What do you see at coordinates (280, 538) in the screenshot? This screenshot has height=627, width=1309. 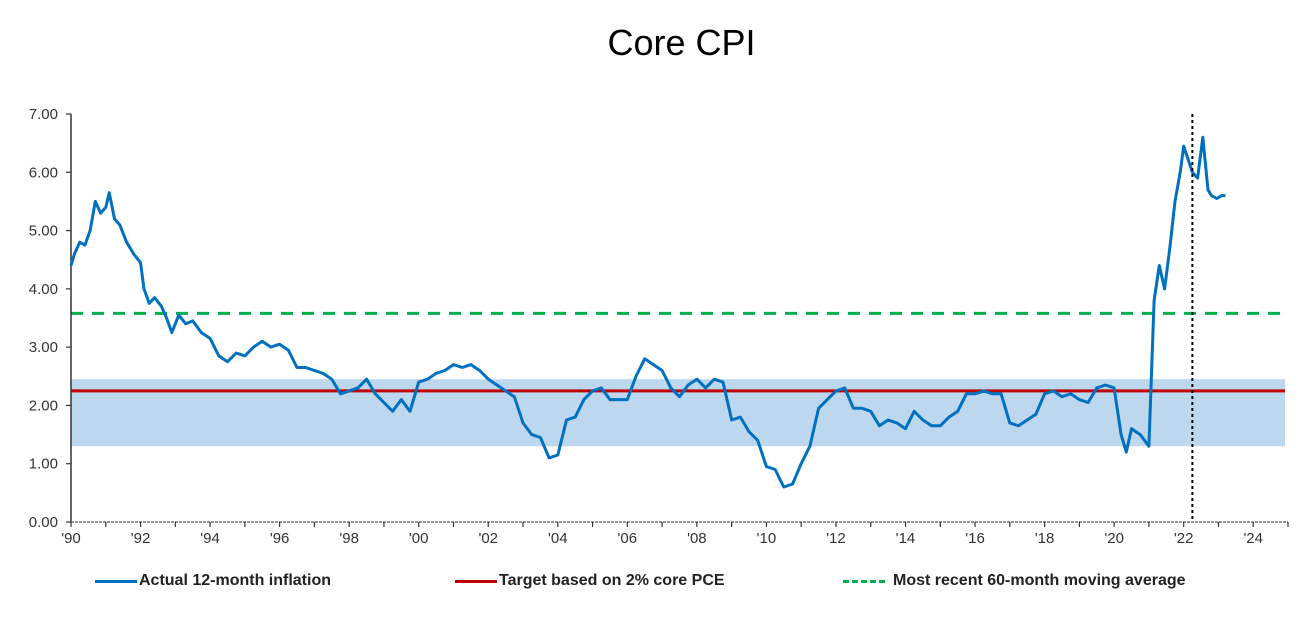 I see `x-tick-label: '96` at bounding box center [280, 538].